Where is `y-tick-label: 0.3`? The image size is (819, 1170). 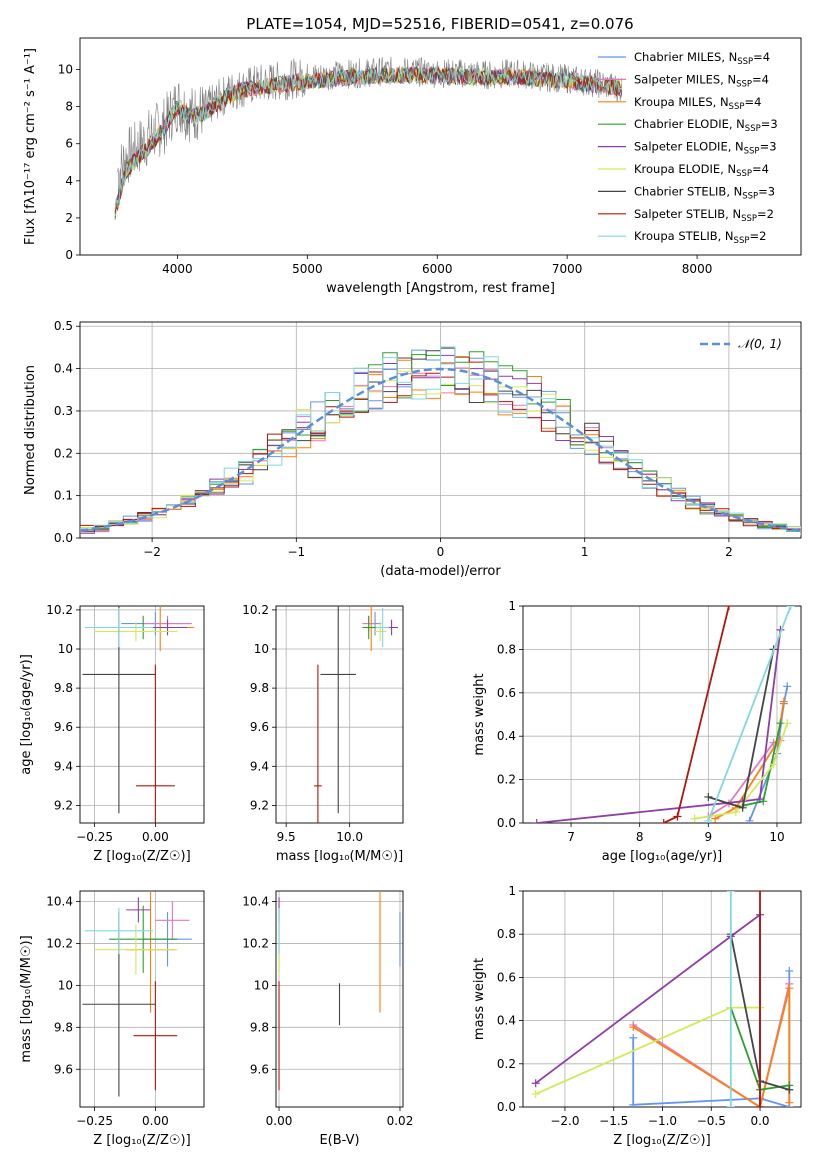 y-tick-label: 0.3 is located at coordinates (63, 411).